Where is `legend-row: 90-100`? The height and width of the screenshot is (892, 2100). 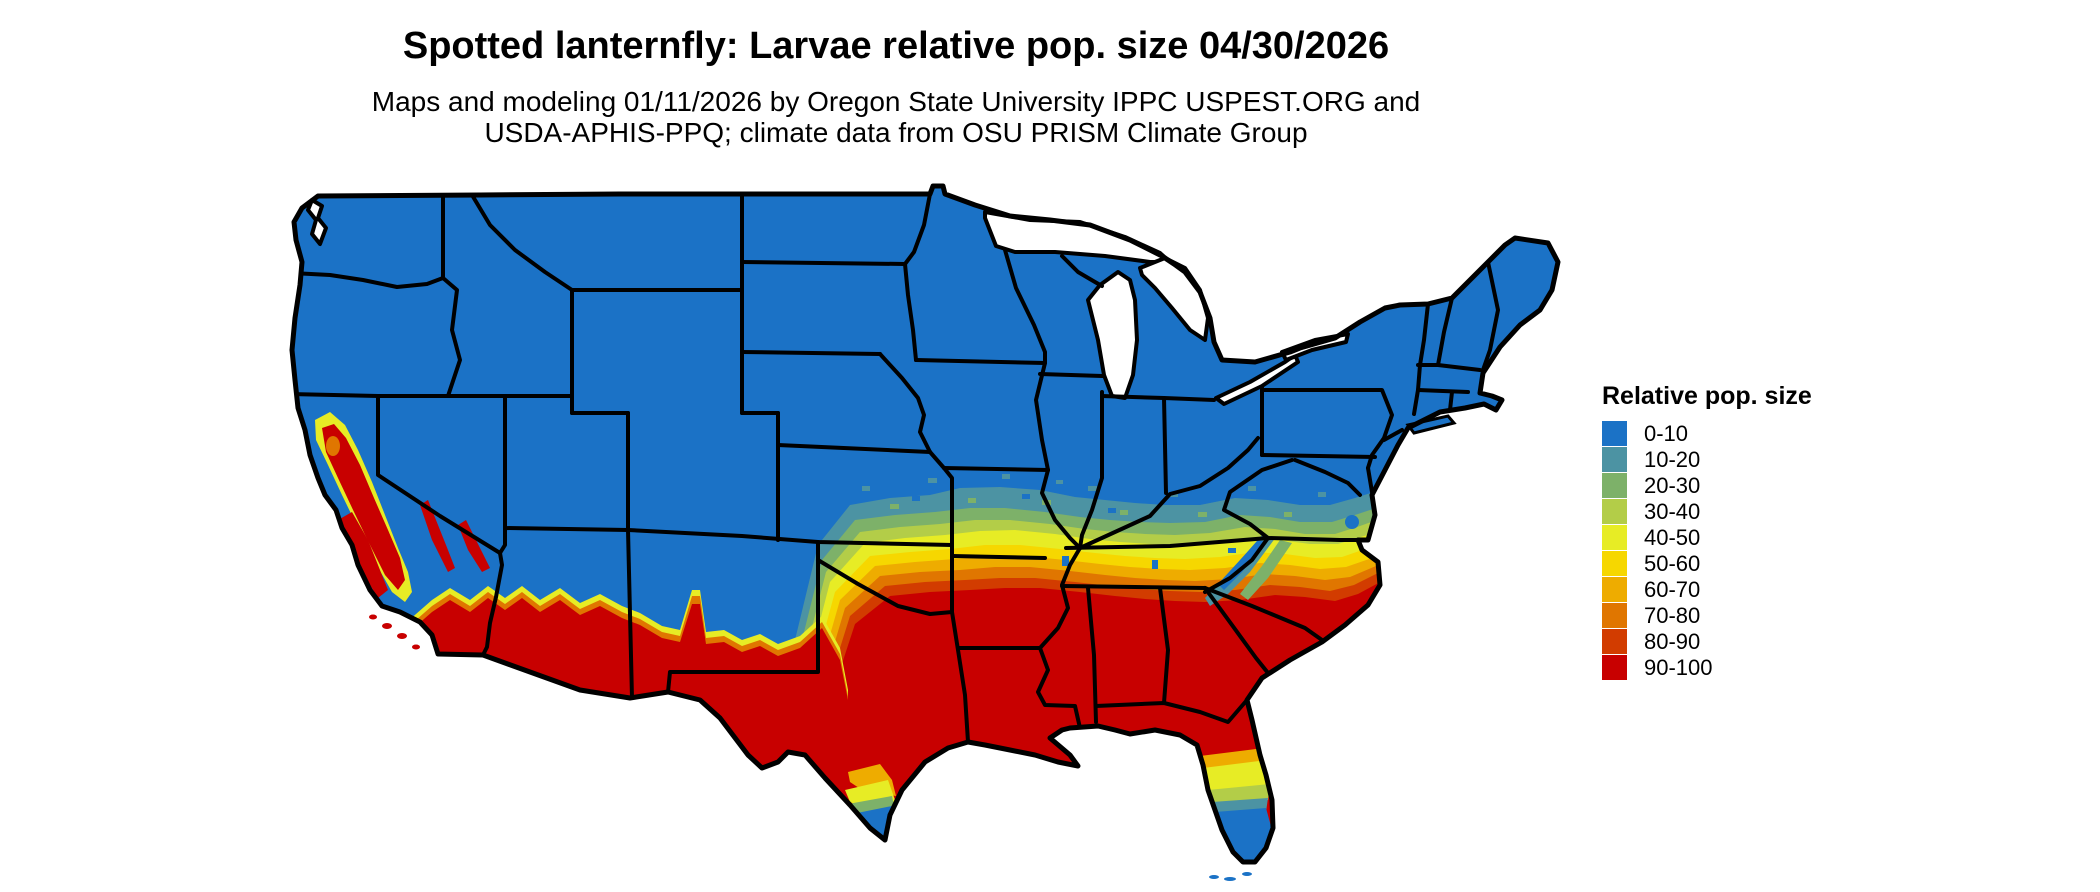 legend-row: 90-100 is located at coordinates (1707, 667).